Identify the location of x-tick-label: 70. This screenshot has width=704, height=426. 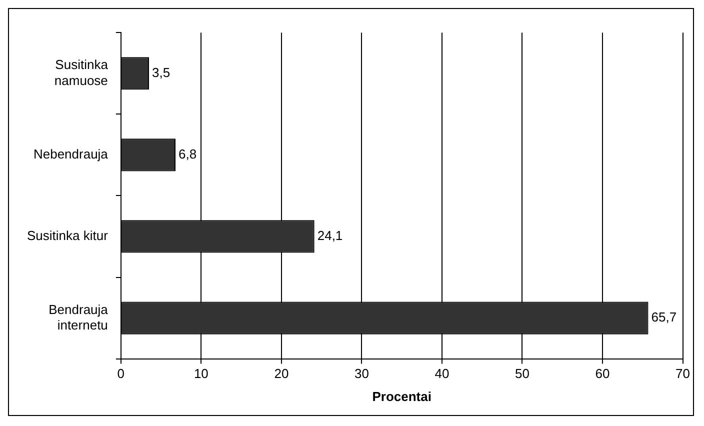
(683, 374).